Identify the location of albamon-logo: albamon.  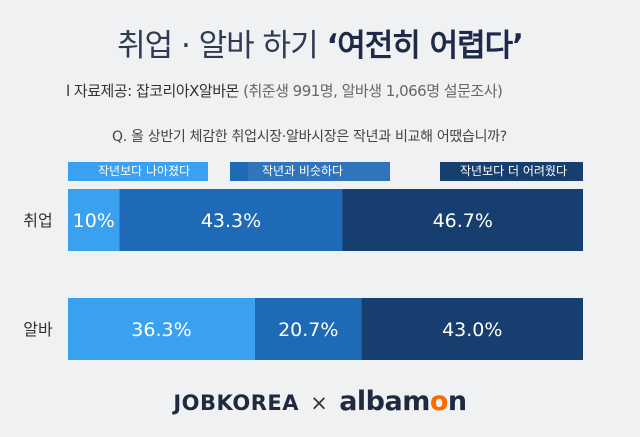
(403, 401).